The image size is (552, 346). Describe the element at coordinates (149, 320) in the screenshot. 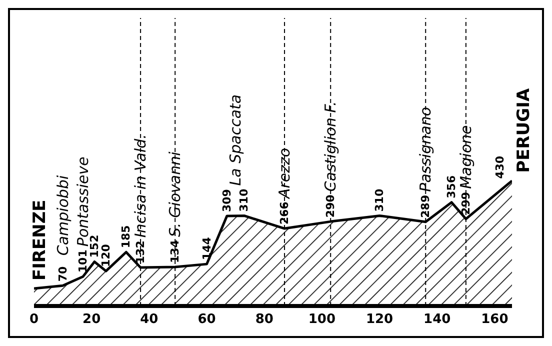

I see `x-tick-label: 40` at that location.